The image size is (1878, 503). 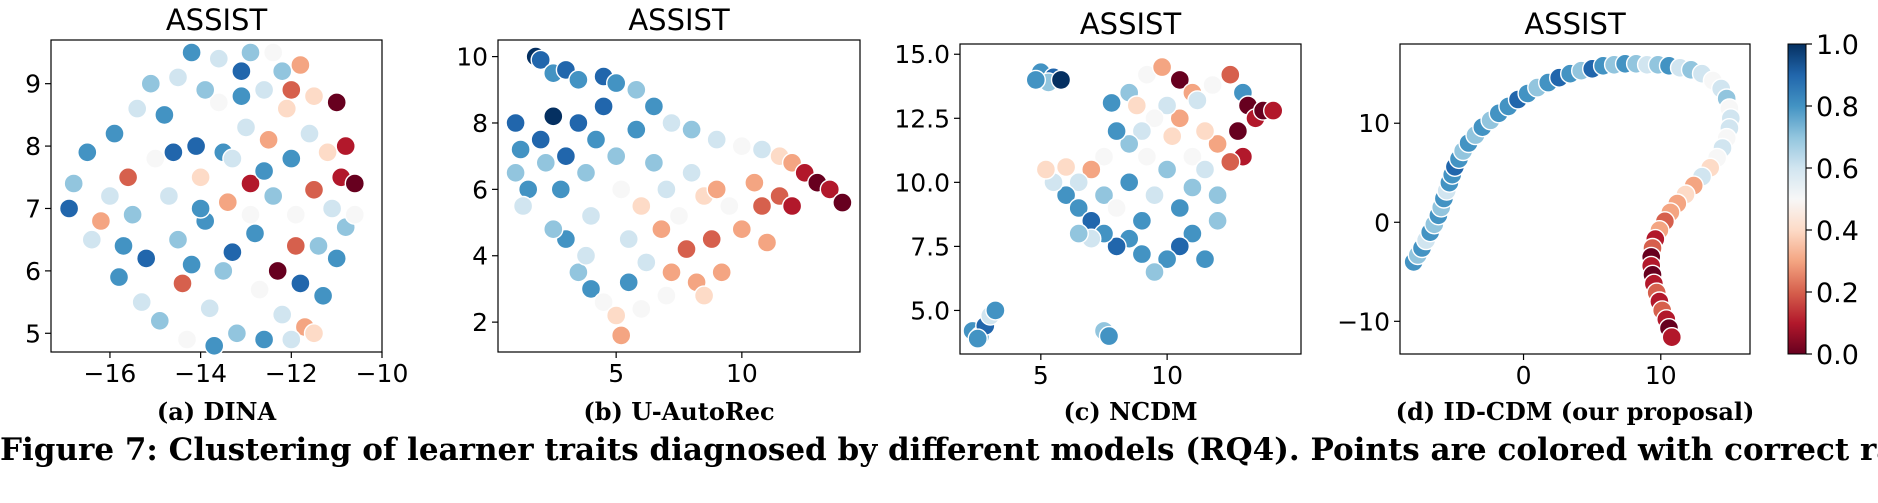 I want to click on y-tick-label: 5.0, so click(x=930, y=310).